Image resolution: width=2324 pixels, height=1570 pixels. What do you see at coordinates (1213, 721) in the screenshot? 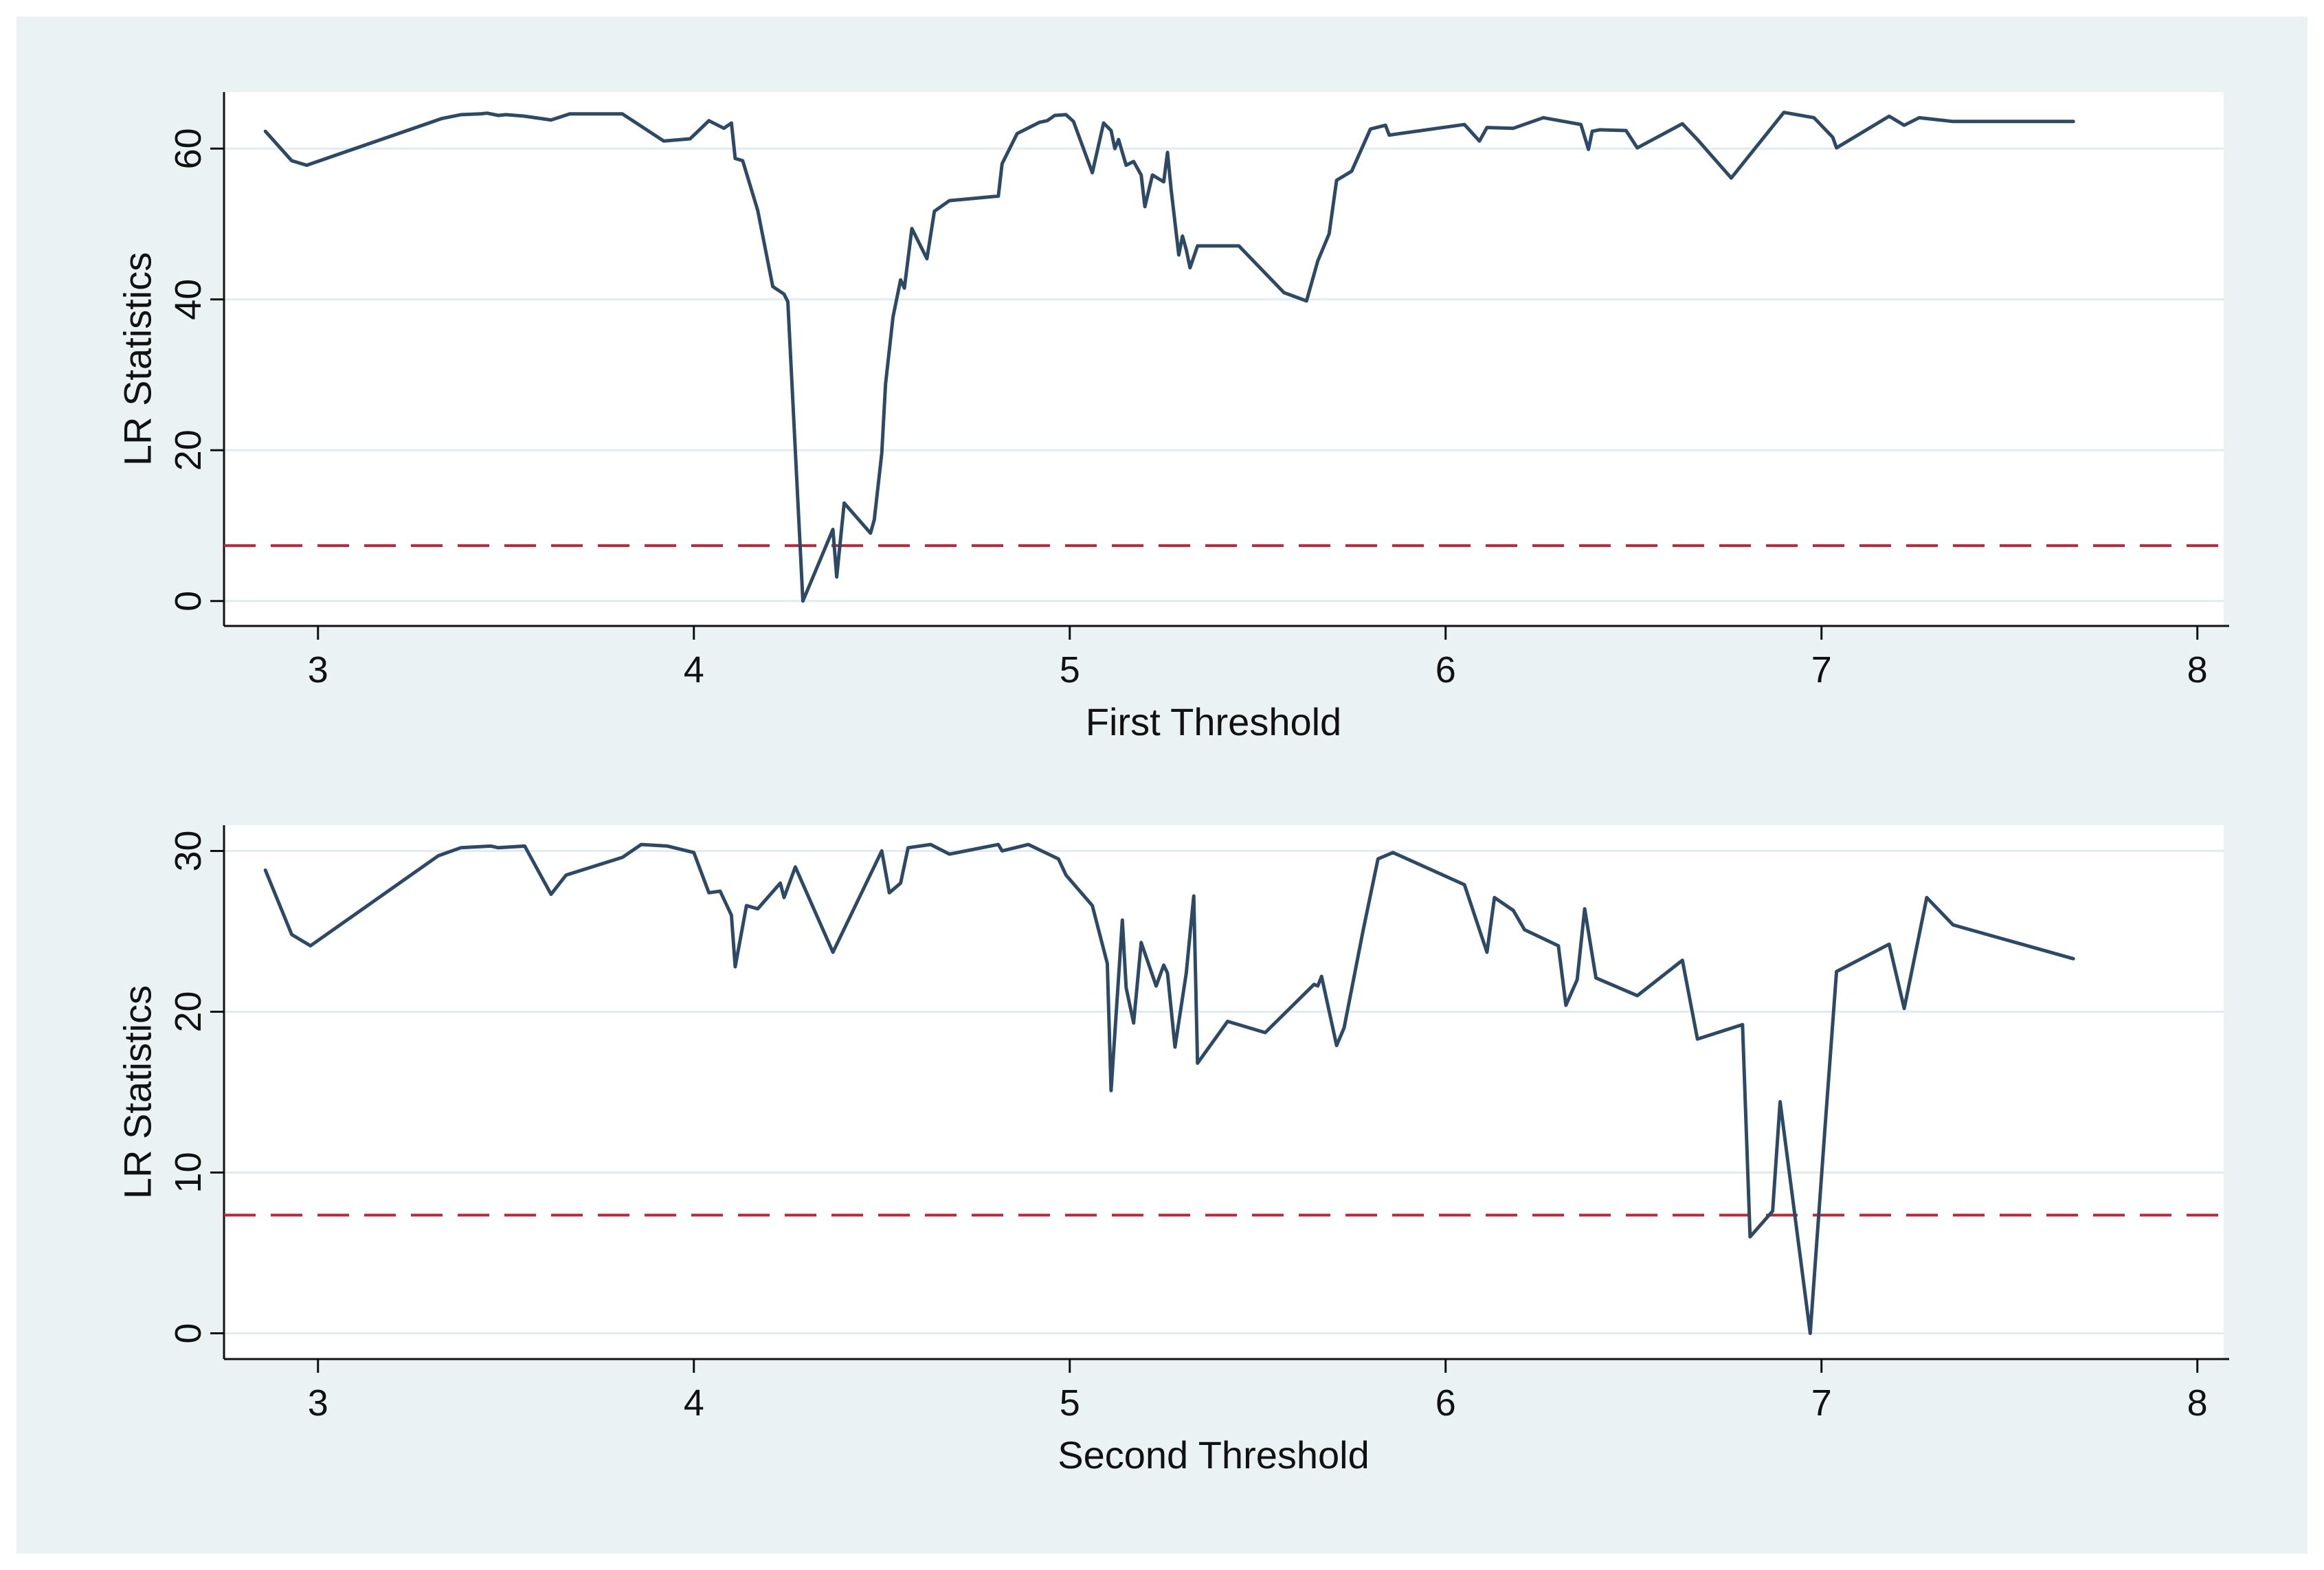
I see `x-axis-title: First Threshold` at bounding box center [1213, 721].